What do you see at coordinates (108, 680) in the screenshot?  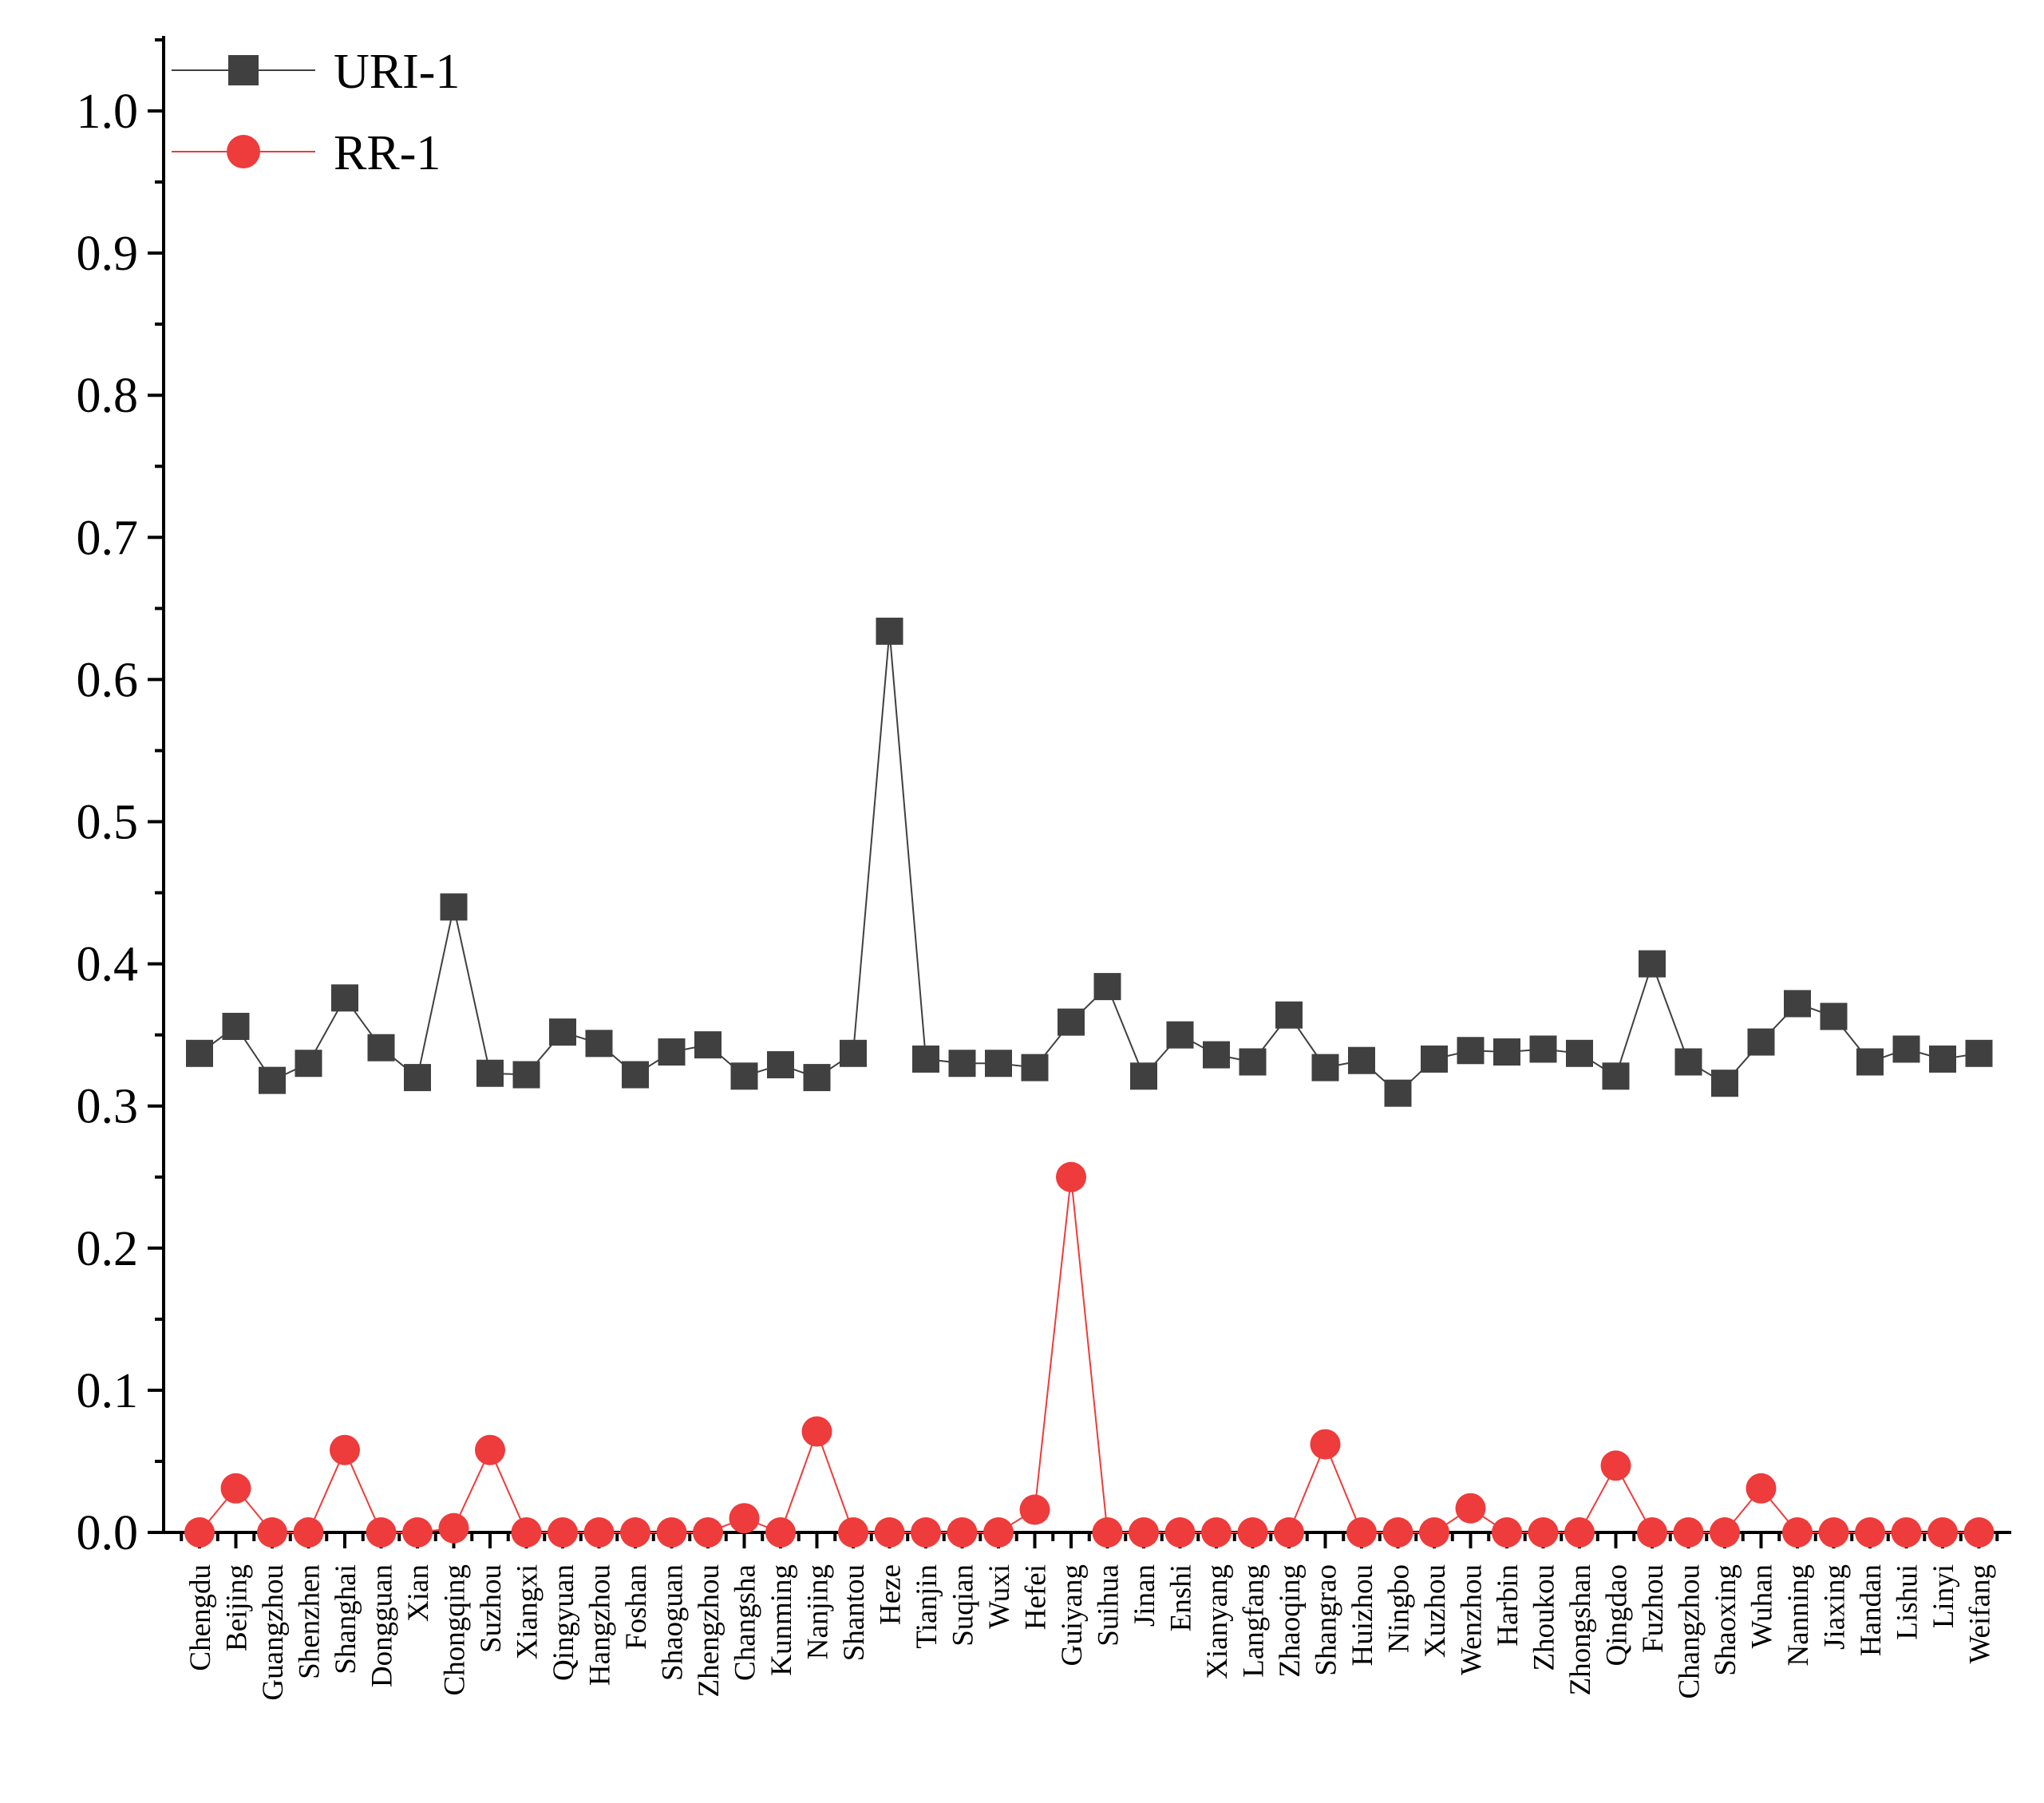 I see `y-tick-label: 0.6` at bounding box center [108, 680].